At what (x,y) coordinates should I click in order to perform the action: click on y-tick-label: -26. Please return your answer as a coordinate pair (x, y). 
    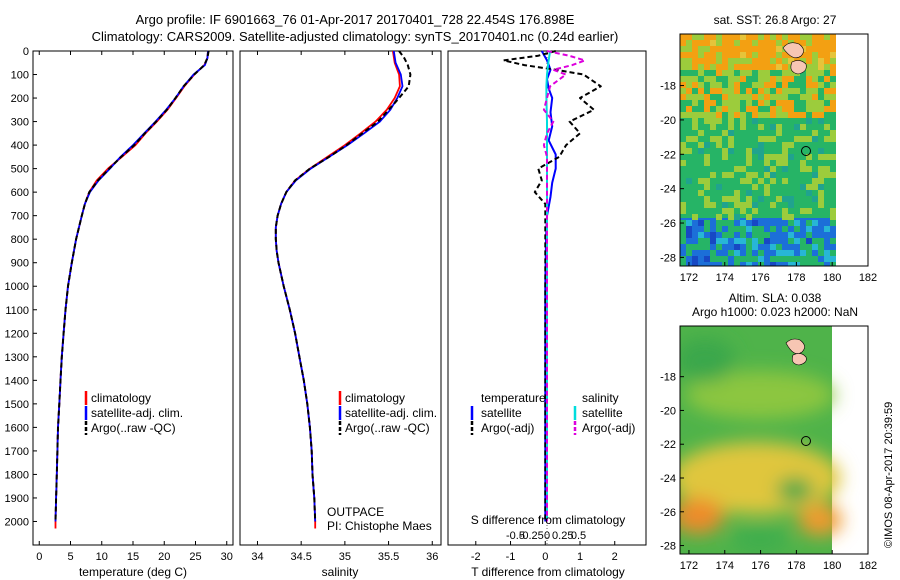
    Looking at the image, I should click on (668, 513).